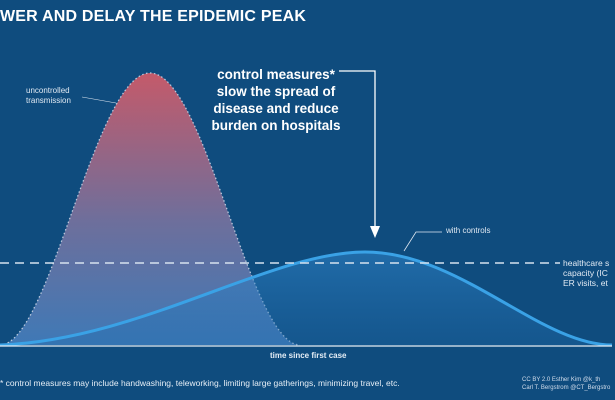  What do you see at coordinates (375, 232) in the screenshot?
I see `control-arrow-head` at bounding box center [375, 232].